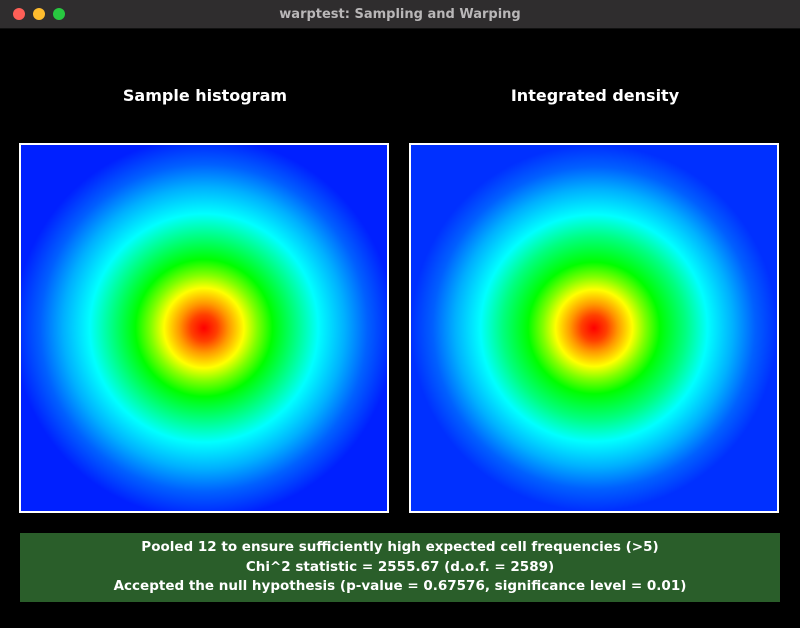 This screenshot has width=800, height=628. What do you see at coordinates (19, 14) in the screenshot?
I see `close-button` at bounding box center [19, 14].